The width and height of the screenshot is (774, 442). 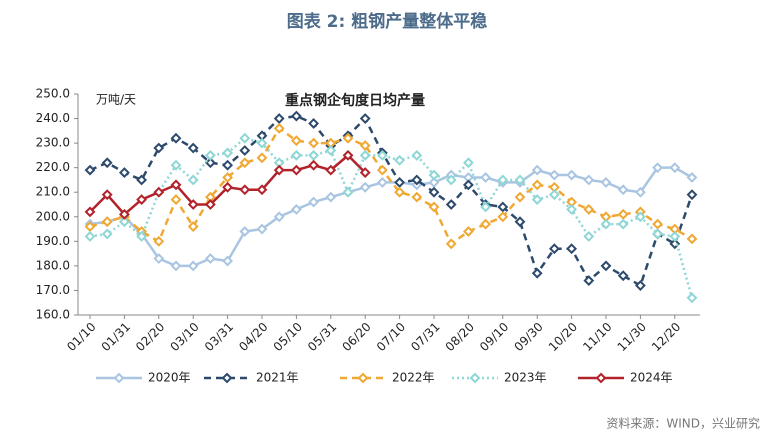 I want to click on x-tick-label: 05/31, so click(x=322, y=337).